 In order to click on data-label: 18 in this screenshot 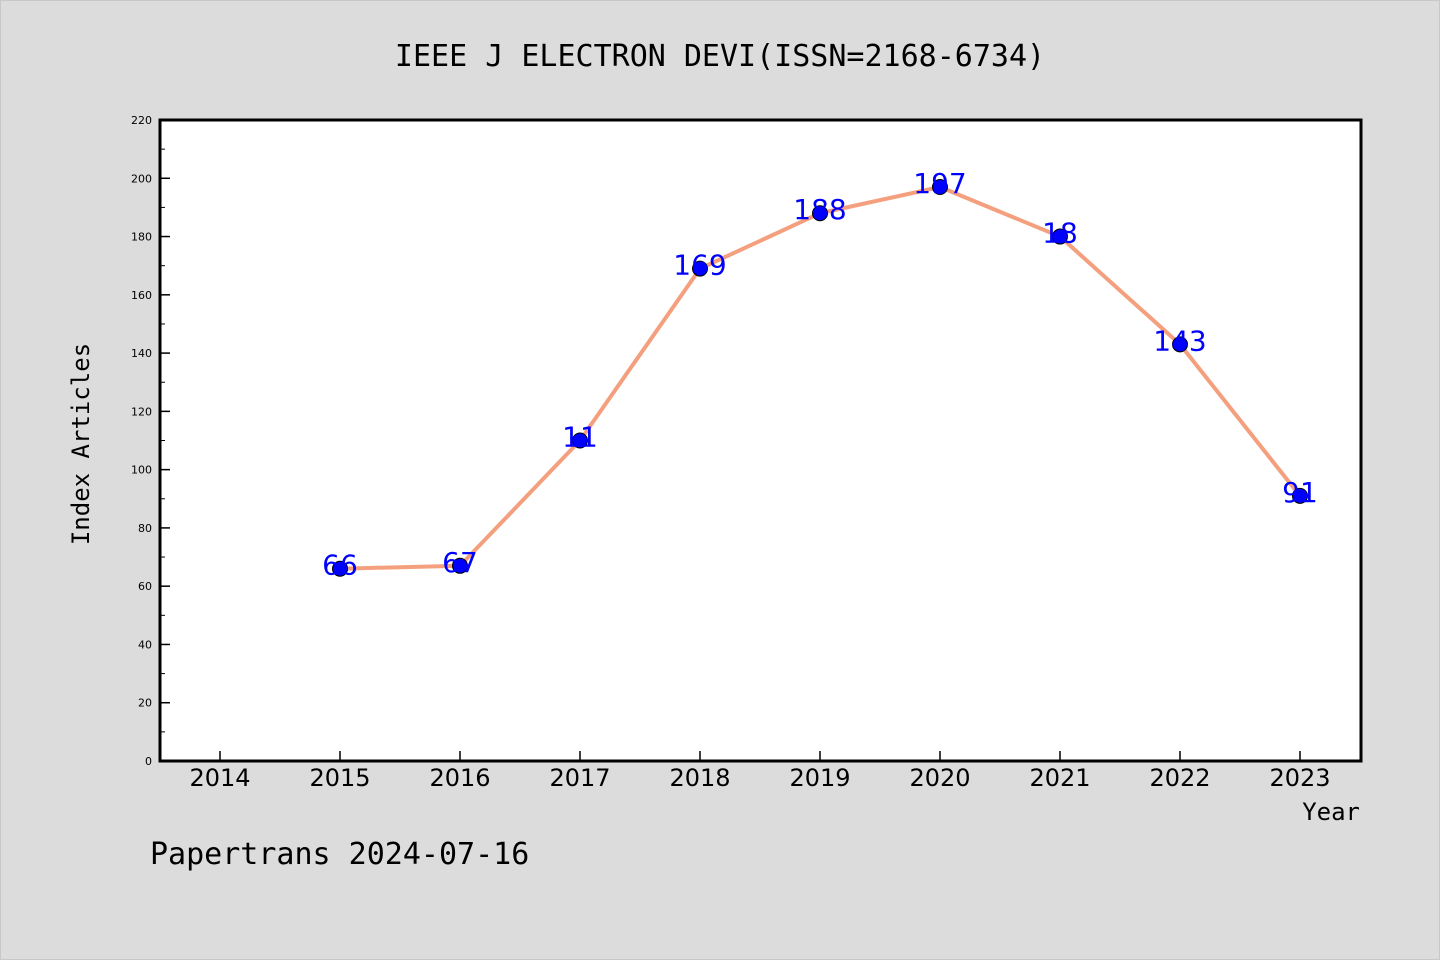, I will do `click(1060, 233)`.